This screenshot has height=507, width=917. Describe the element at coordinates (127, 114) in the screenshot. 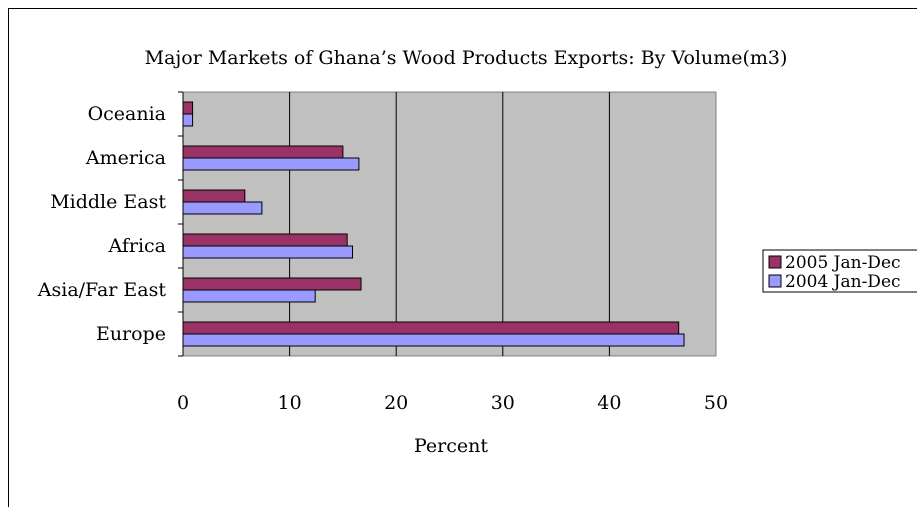

I see `y-category-label: Oceania` at that location.